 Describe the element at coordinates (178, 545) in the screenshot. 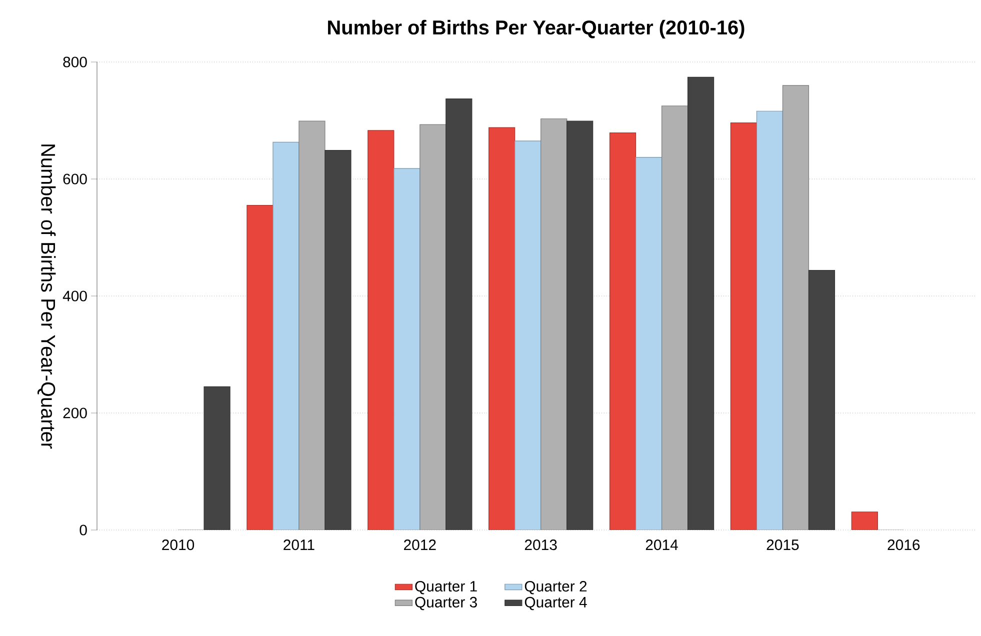

I see `x-tick-label: 2010` at that location.